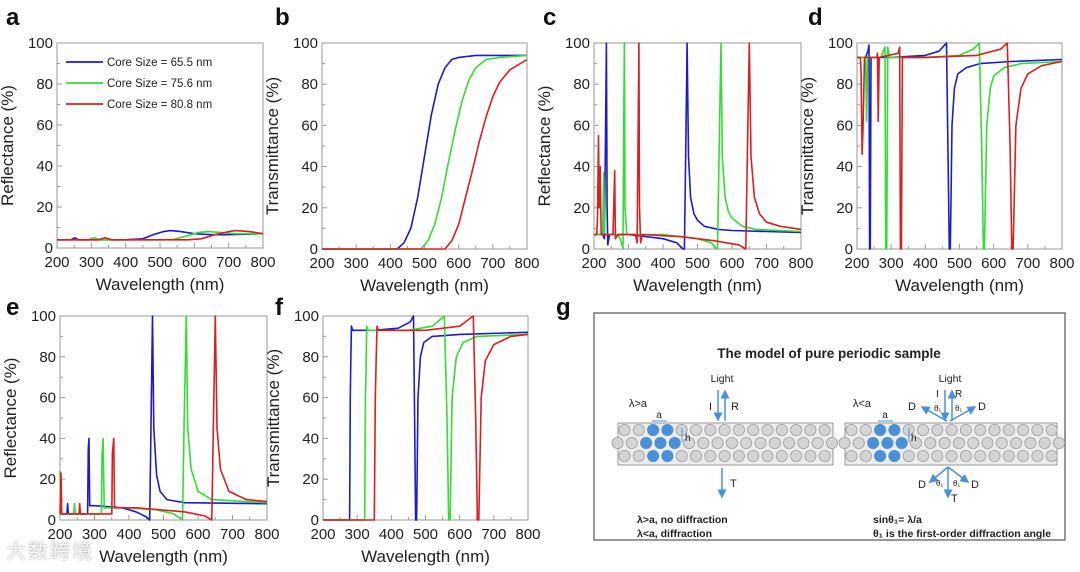 This screenshot has height=572, width=1080. What do you see at coordinates (159, 84) in the screenshot?
I see `legend-entry: Core Size = 75.6 nm` at bounding box center [159, 84].